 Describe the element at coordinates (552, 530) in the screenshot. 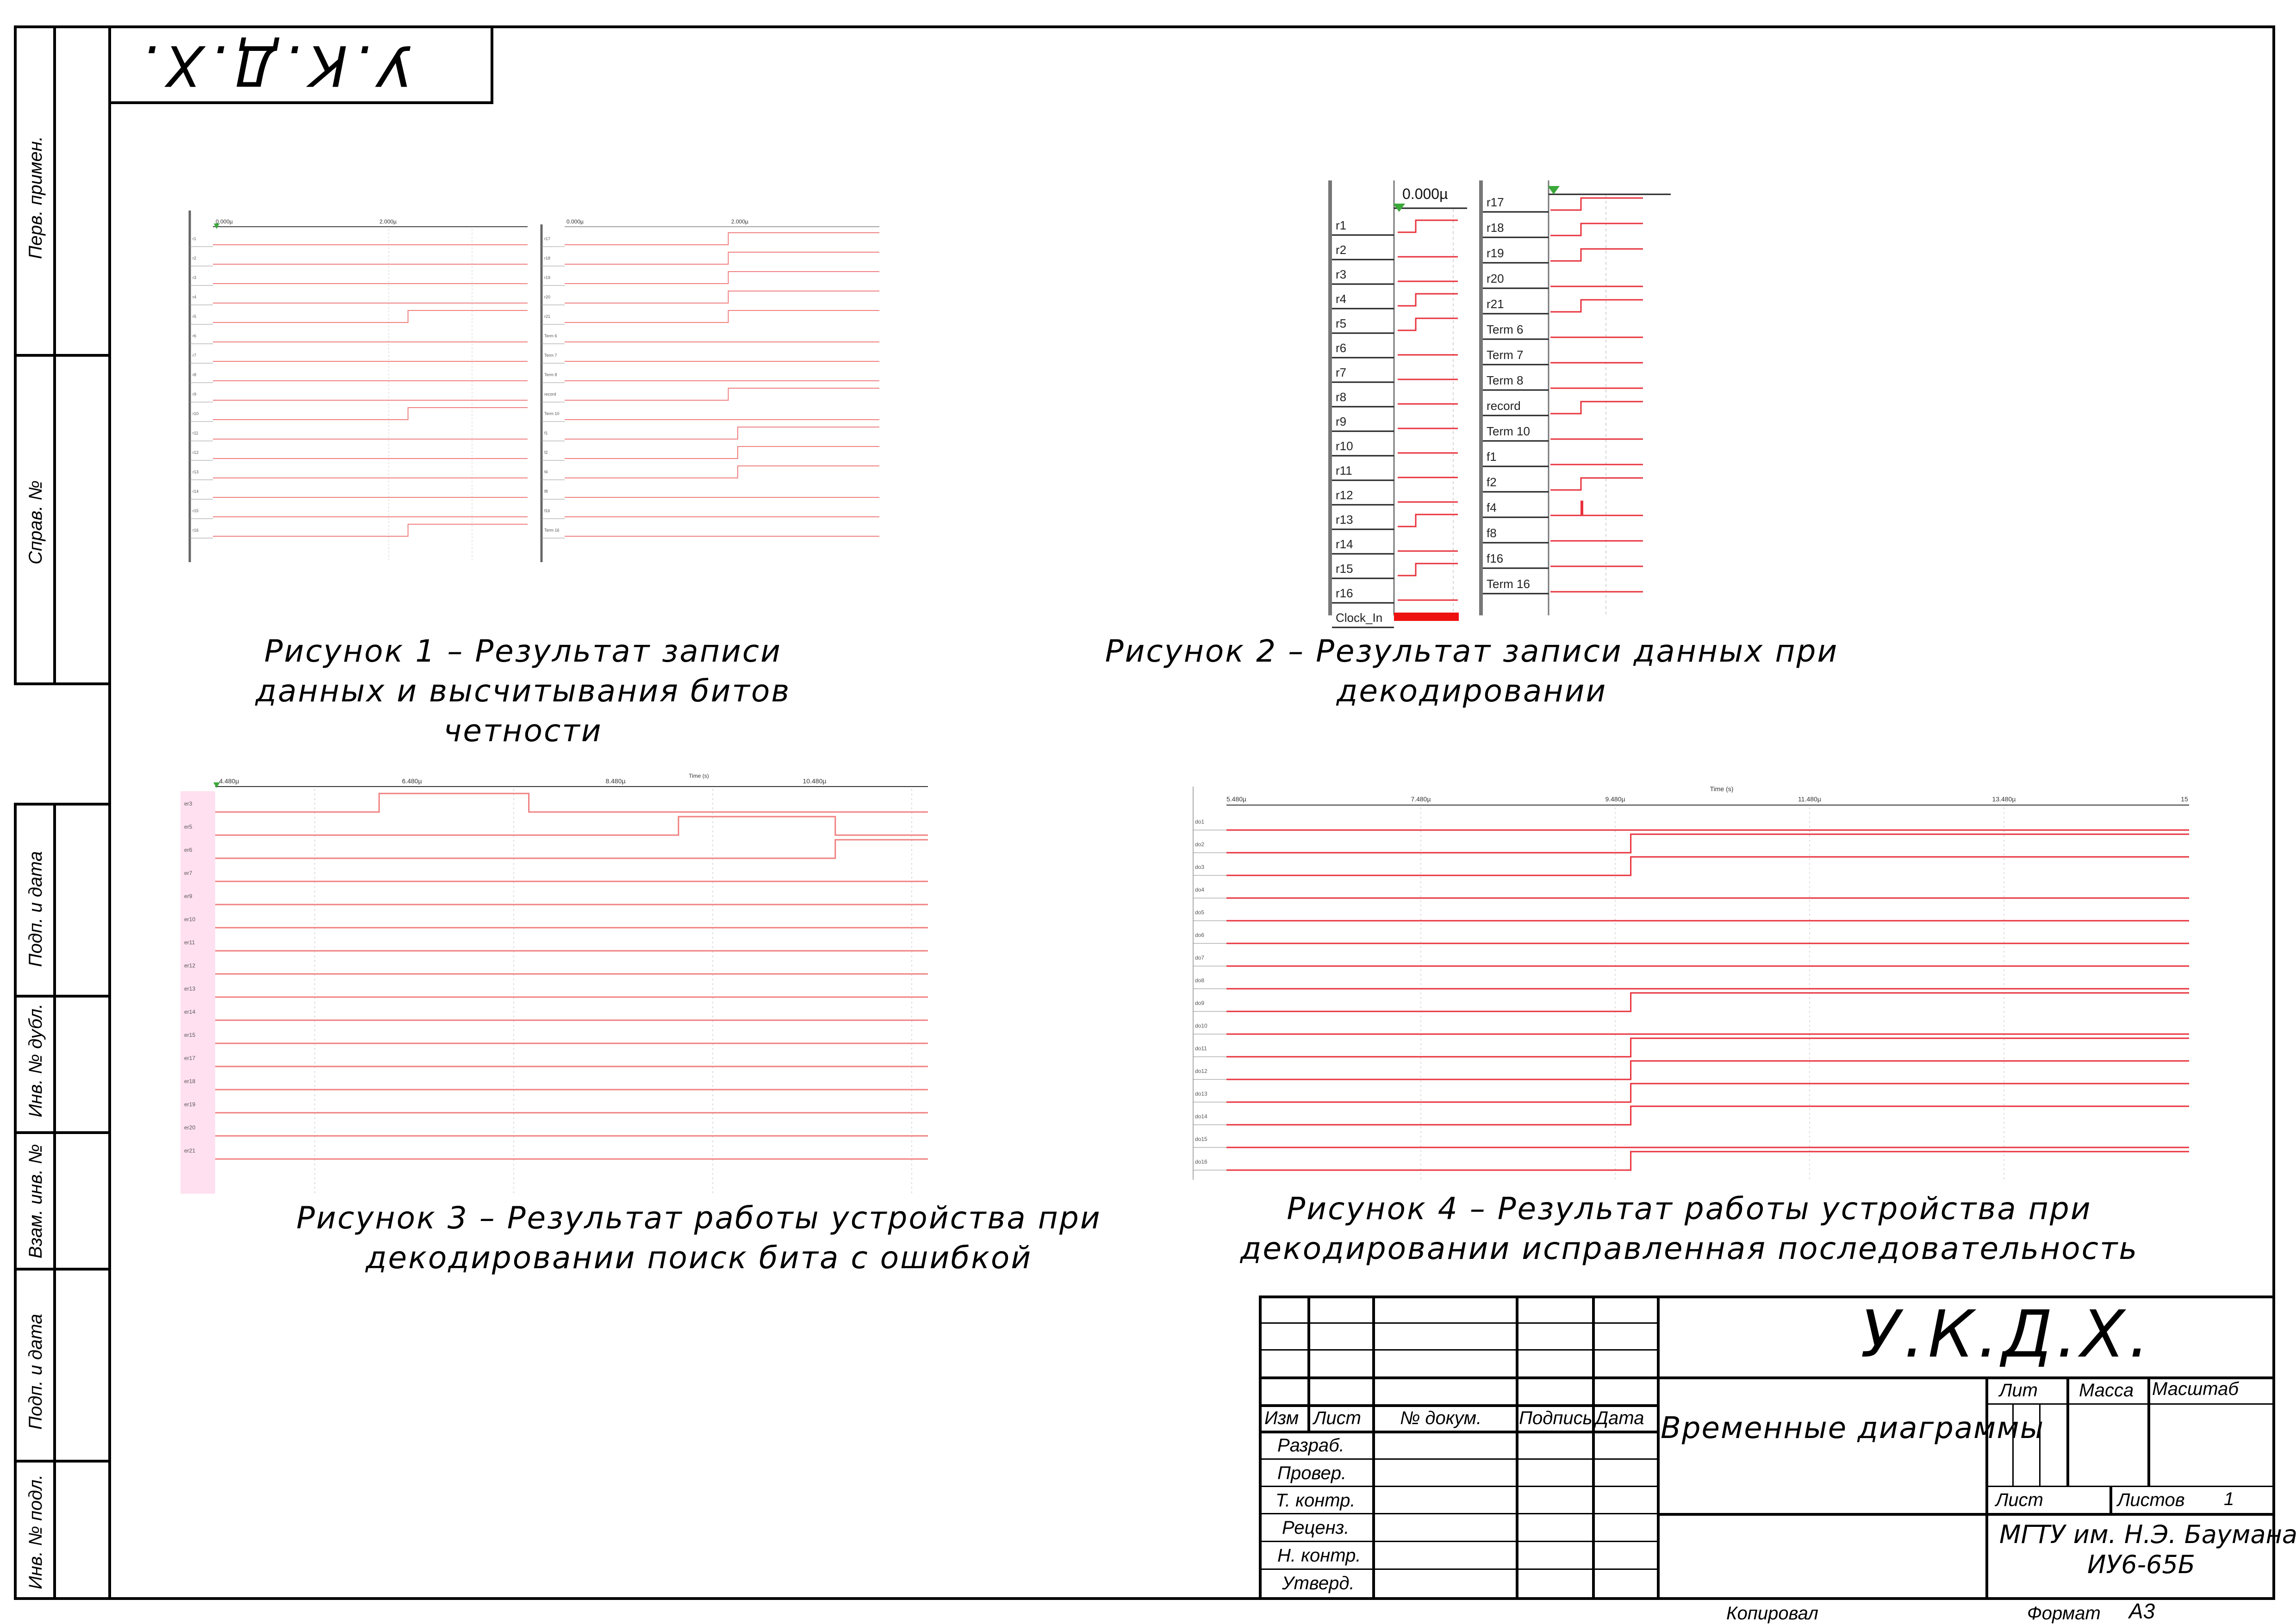

I see `fig1-right-label-Term-16: Term 16` at that location.